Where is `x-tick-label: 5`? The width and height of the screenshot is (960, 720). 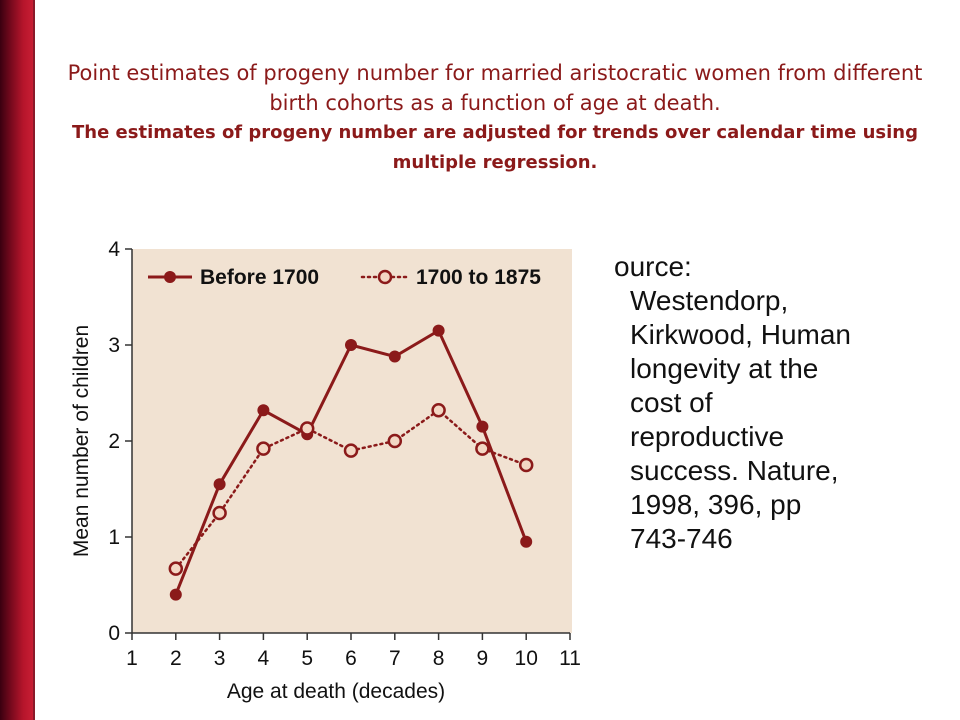
x-tick-label: 5 is located at coordinates (307, 658).